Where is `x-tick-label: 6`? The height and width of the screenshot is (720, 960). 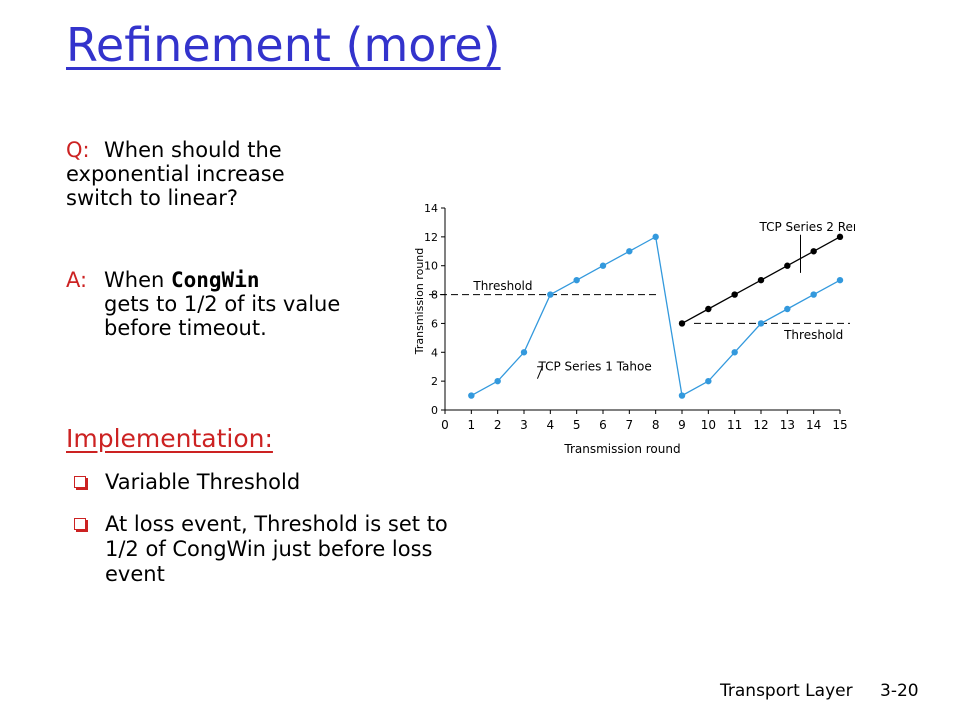
x-tick-label: 6 is located at coordinates (603, 425).